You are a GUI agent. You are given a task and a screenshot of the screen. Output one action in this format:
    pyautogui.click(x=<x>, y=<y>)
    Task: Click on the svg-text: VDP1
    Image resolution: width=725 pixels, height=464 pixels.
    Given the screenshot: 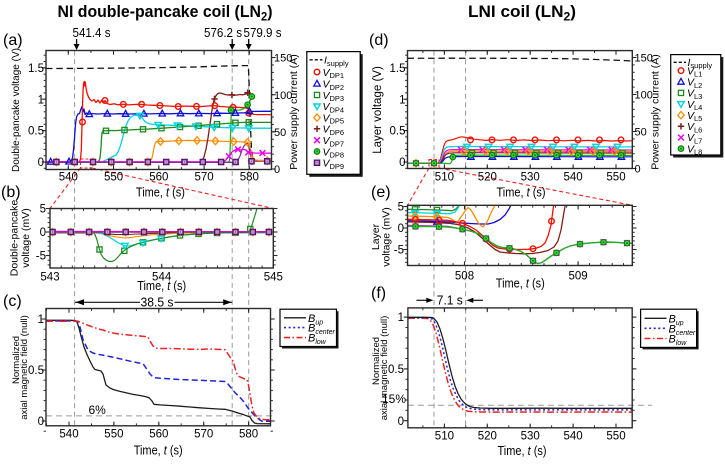 What is the action you would take?
    pyautogui.click(x=334, y=73)
    